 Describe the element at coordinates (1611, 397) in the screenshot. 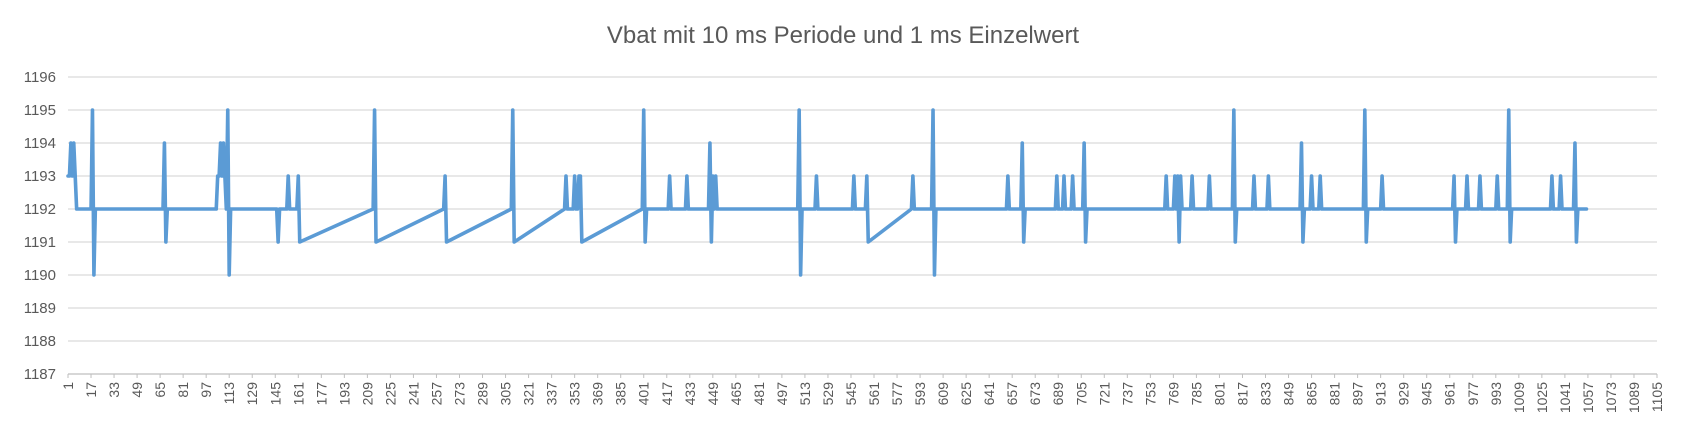

I see `x-tick-label: 1073` at that location.